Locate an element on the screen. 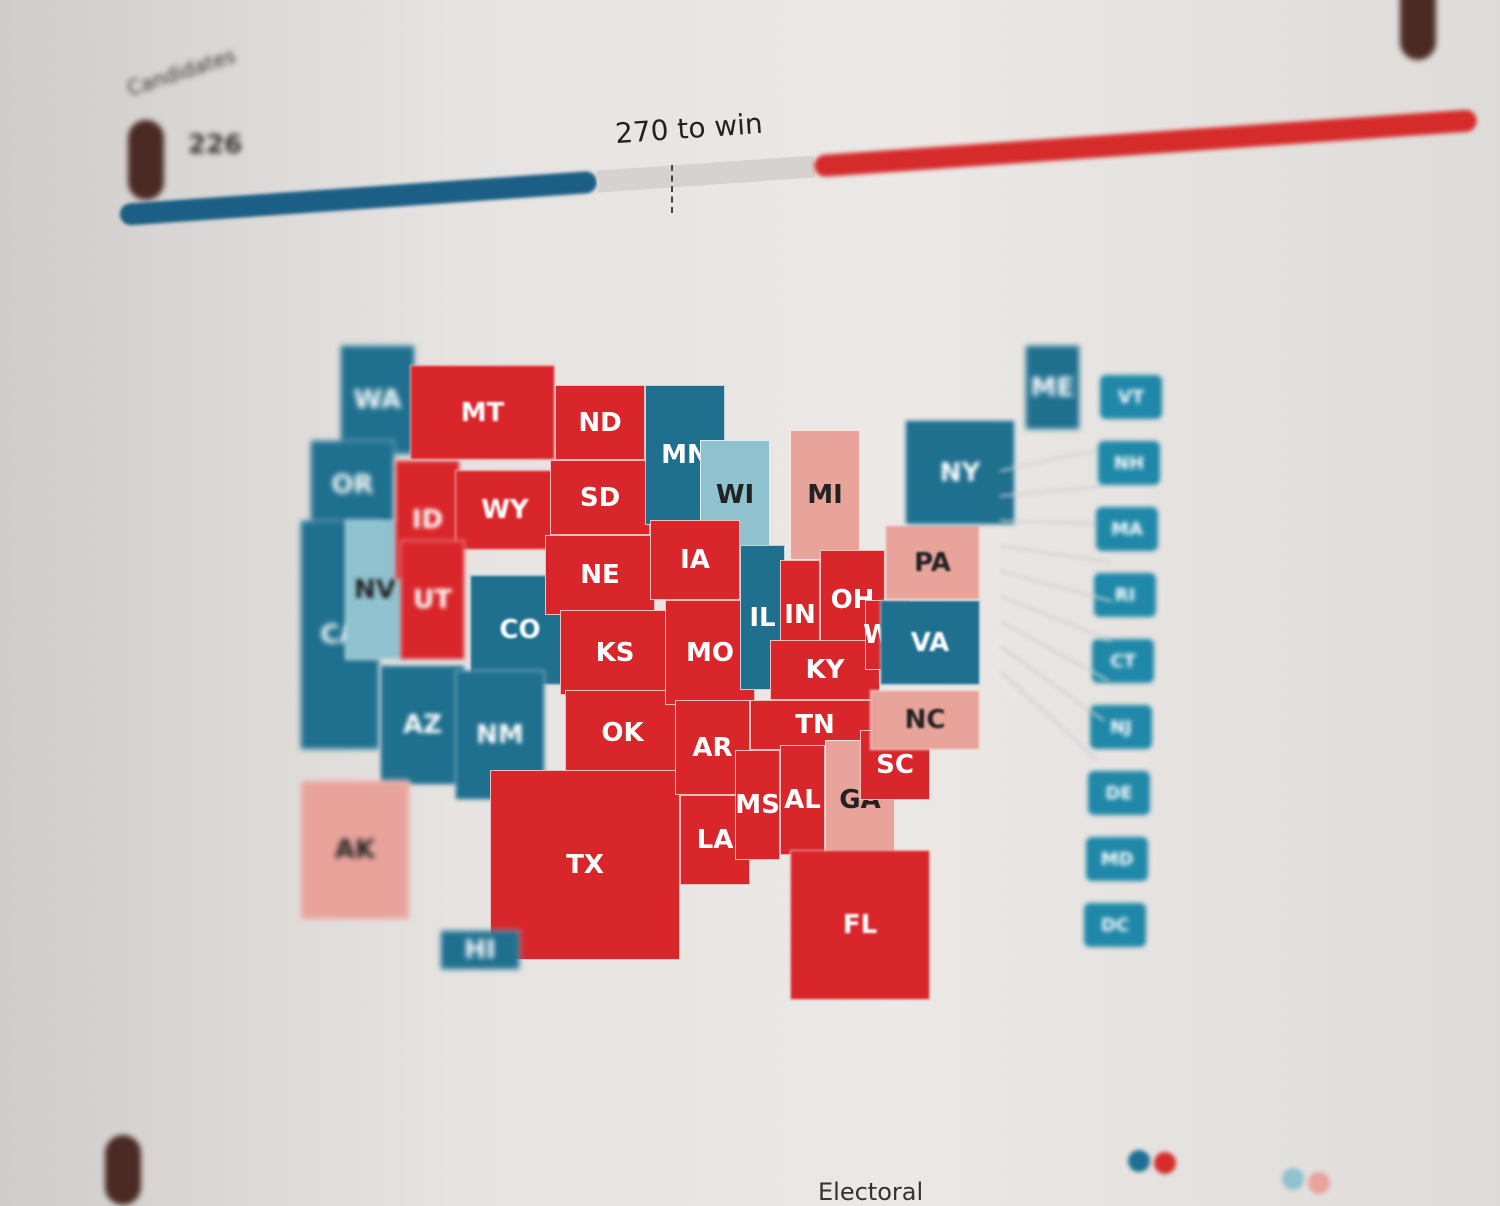  state-or: OR is located at coordinates (352, 485).